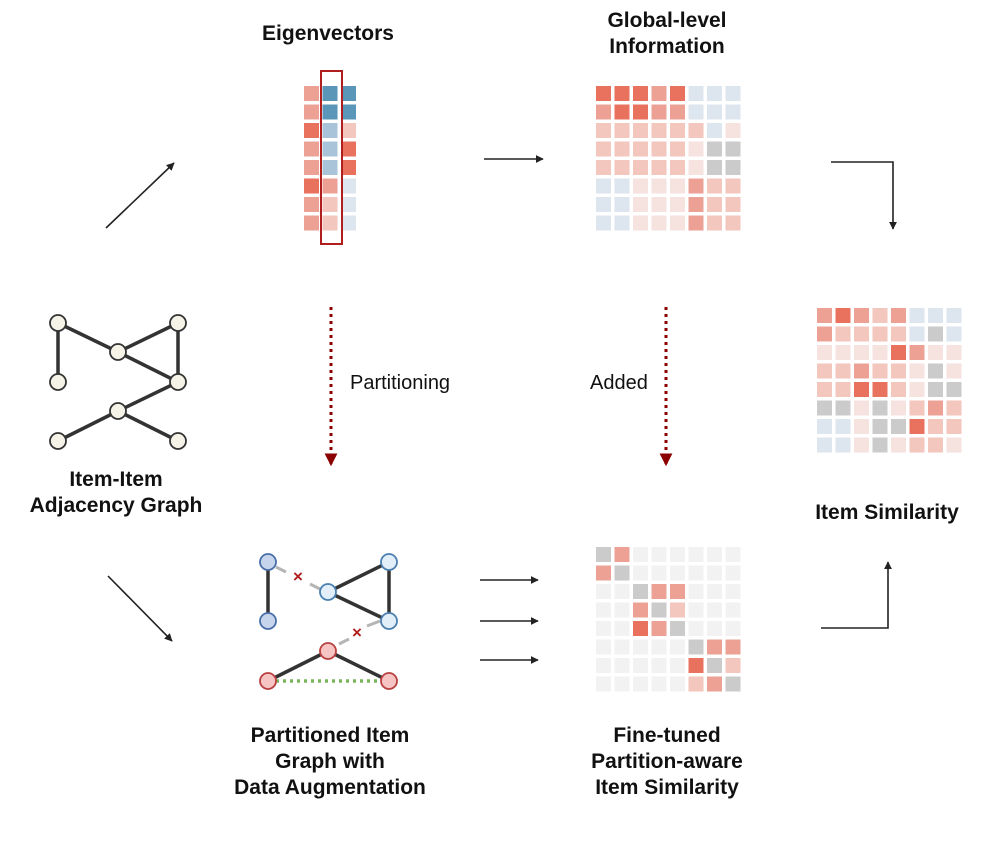  I want to click on partitioning-label: Partitioning, so click(400, 383).